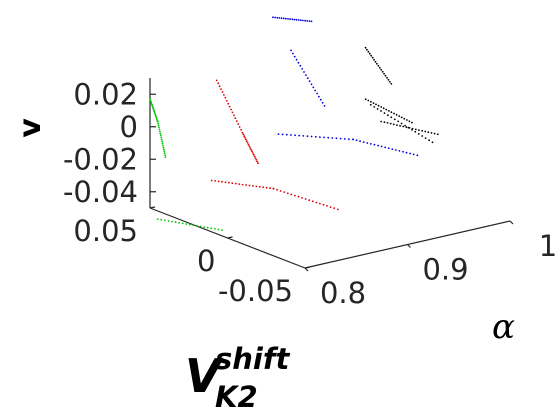  Describe the element at coordinates (100, 192) in the screenshot. I see `z-tick-label: -0.04` at that location.